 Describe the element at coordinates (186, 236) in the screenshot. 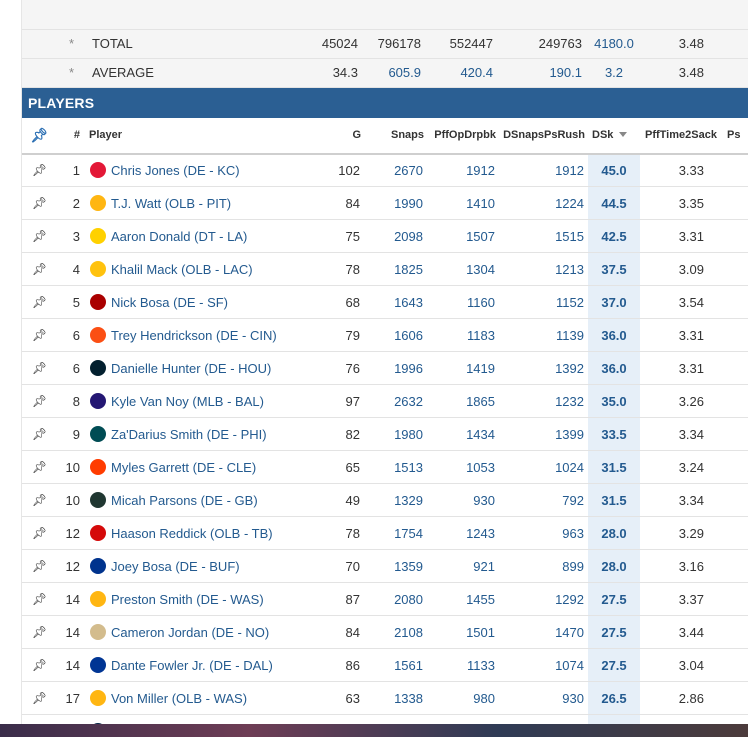

I see `player-cell: Aaron Donald (DT - LA)` at that location.